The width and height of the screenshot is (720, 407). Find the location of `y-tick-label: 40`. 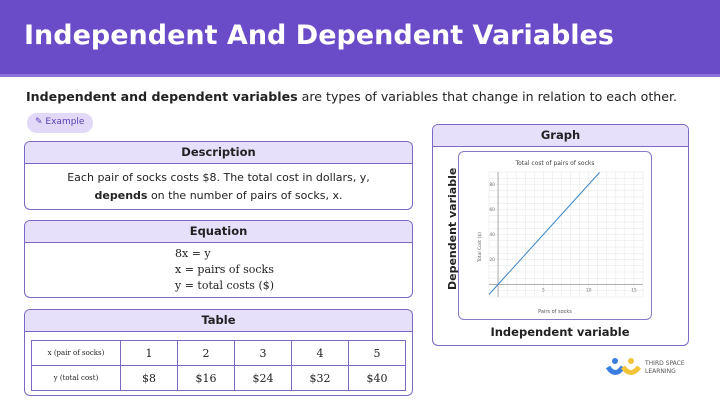

y-tick-label: 40 is located at coordinates (492, 235).